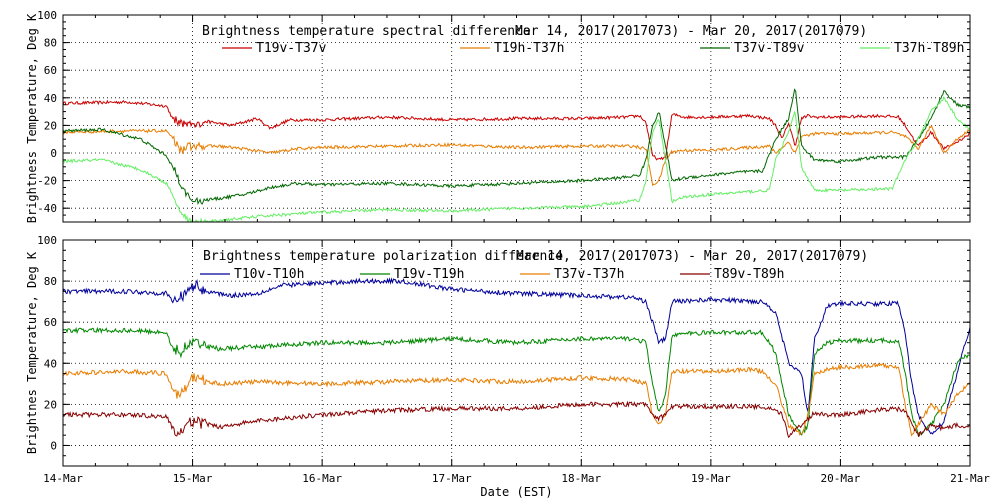  I want to click on x-tick-label: 18-Mar, so click(581, 478).